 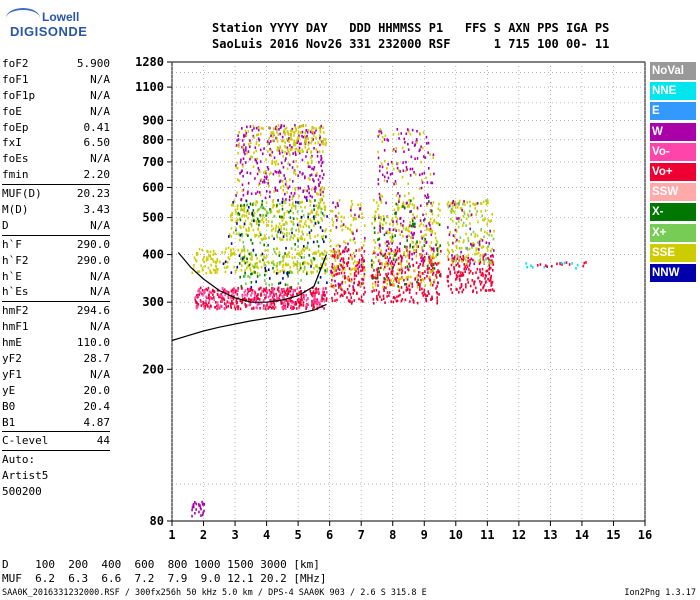 I want to click on param-row: foF1p N/A, so click(x=56, y=96).